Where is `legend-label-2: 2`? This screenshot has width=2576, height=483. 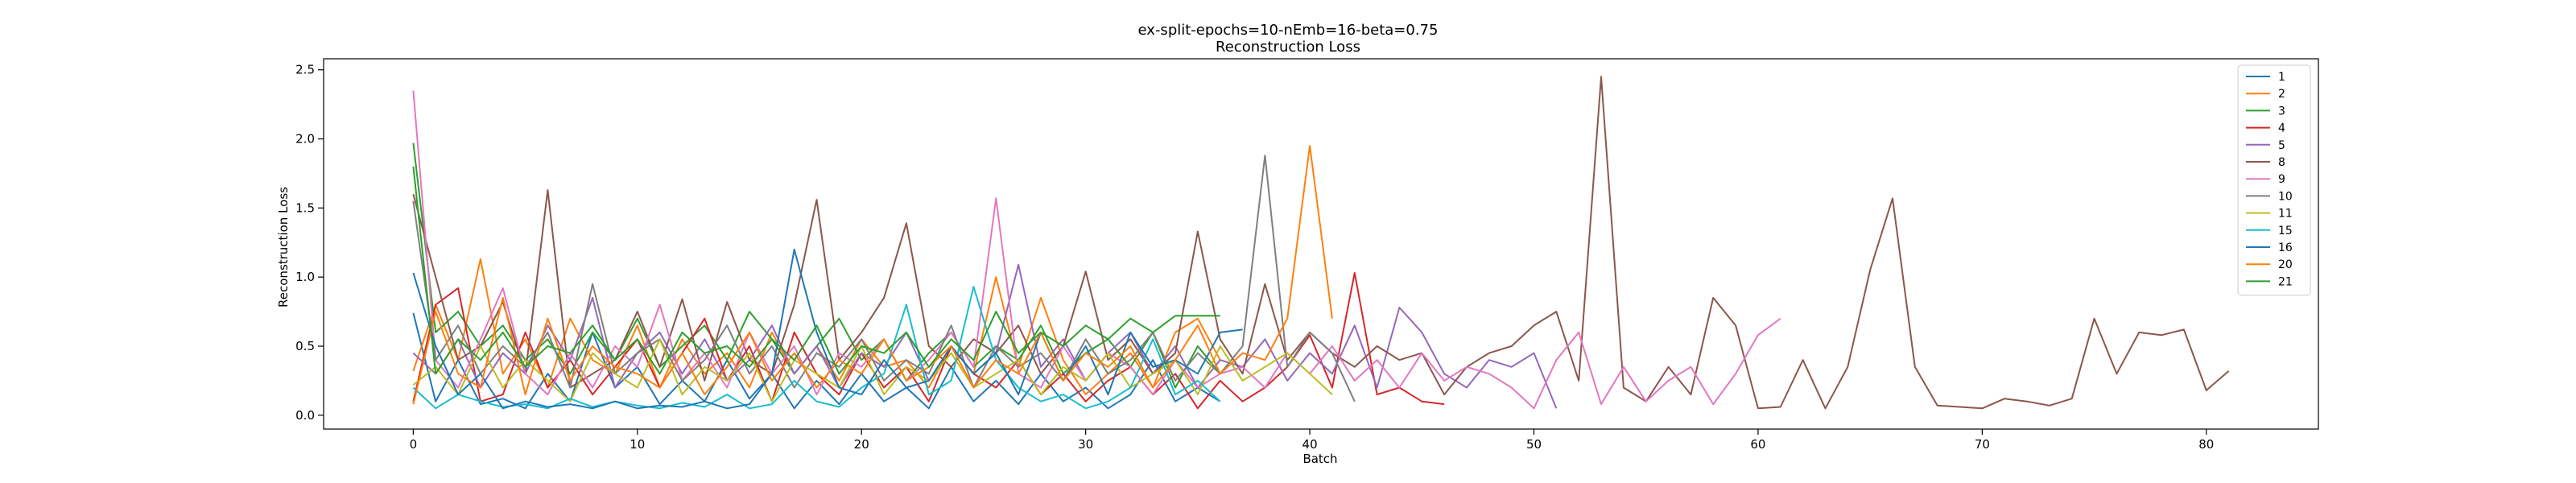
legend-label-2: 2 is located at coordinates (2281, 94).